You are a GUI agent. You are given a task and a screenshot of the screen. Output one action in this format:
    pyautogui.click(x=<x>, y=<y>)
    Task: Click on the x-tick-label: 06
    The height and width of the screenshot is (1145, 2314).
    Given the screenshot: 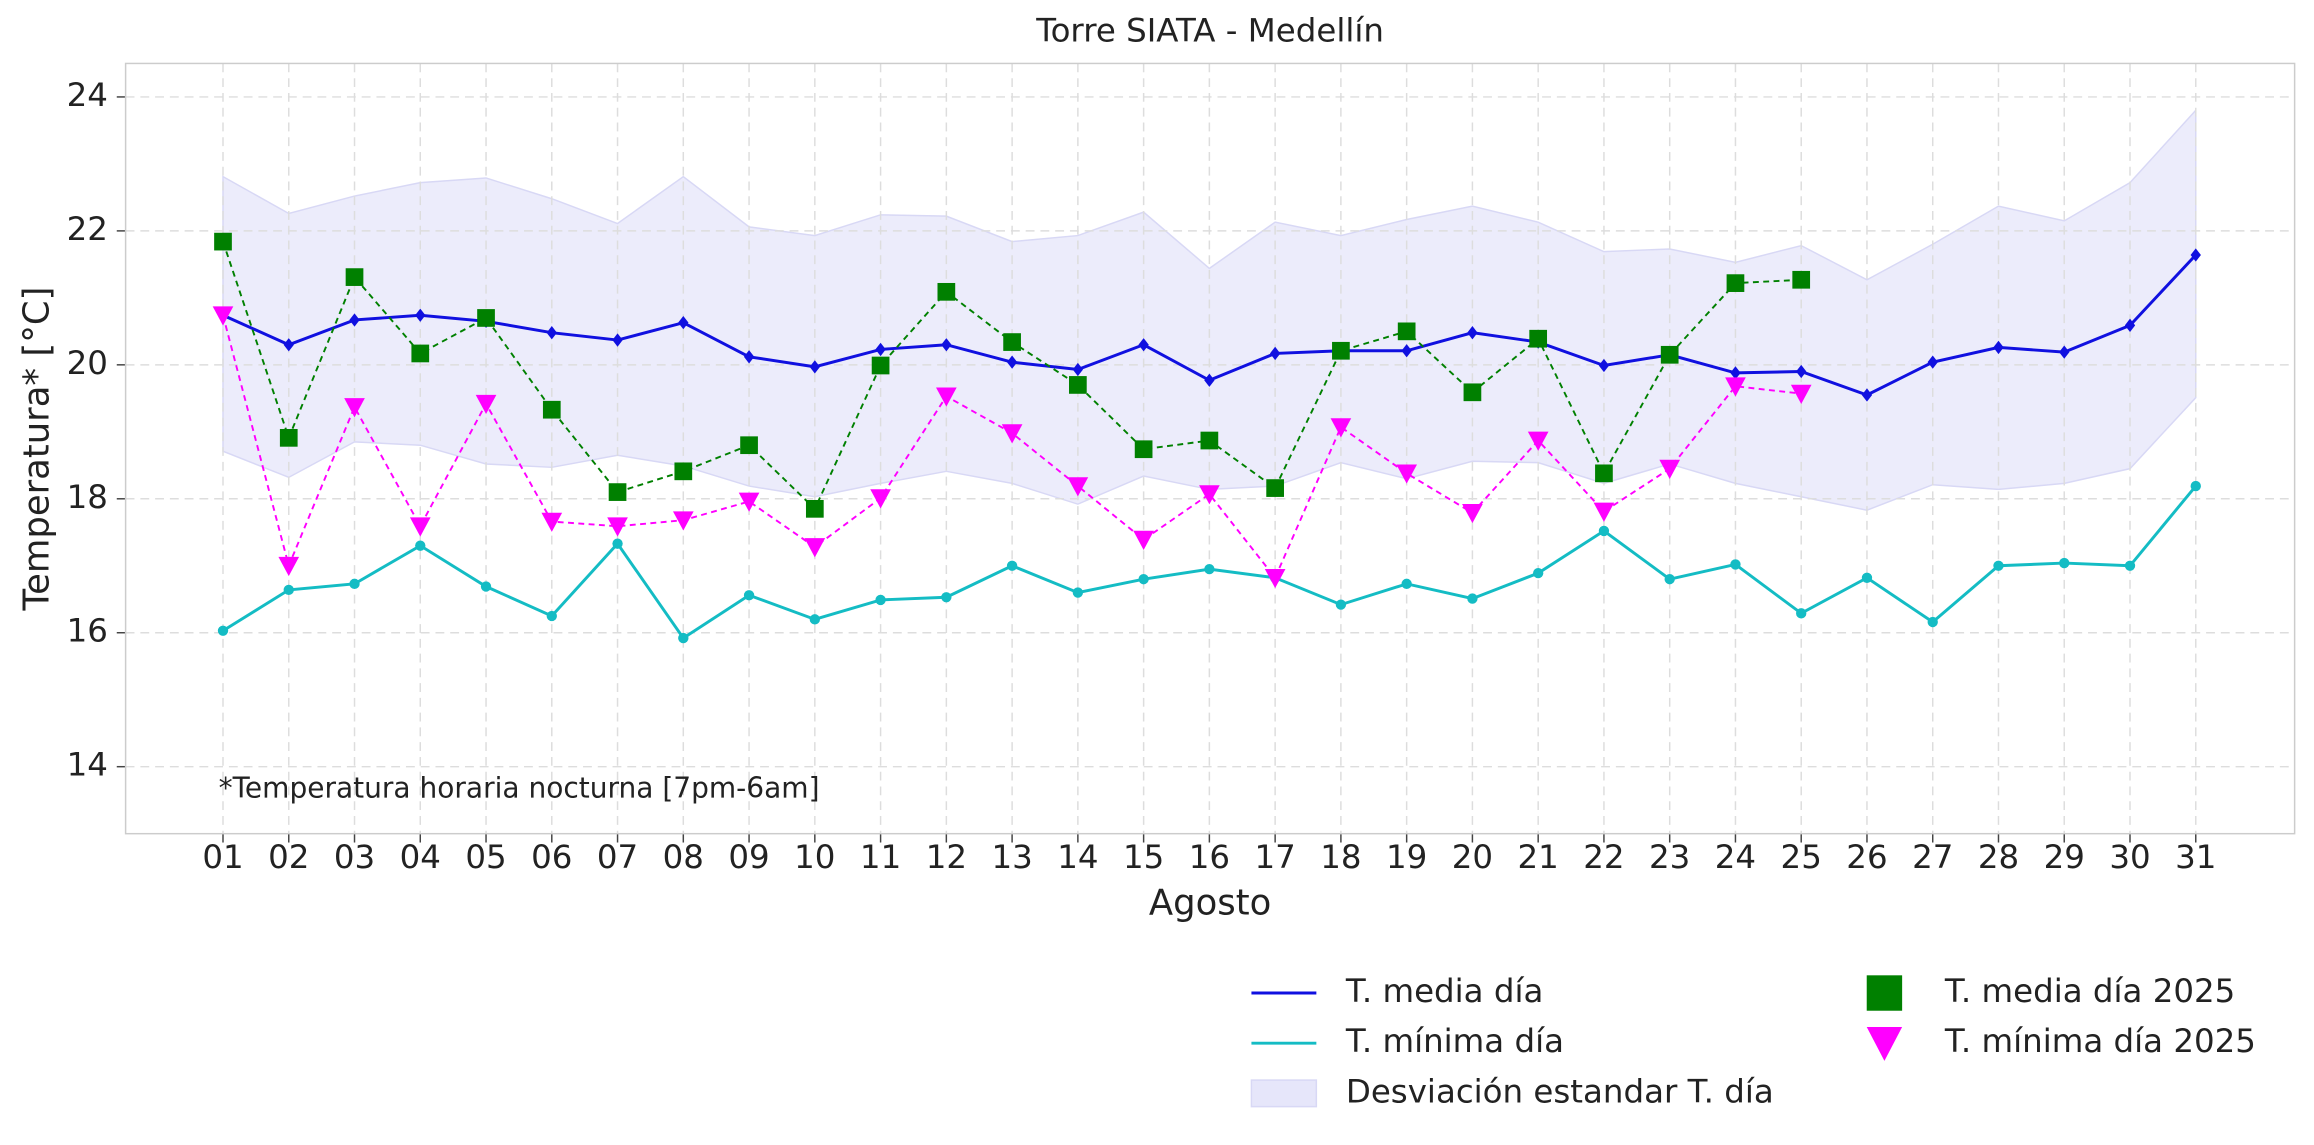 What is the action you would take?
    pyautogui.click(x=551, y=857)
    